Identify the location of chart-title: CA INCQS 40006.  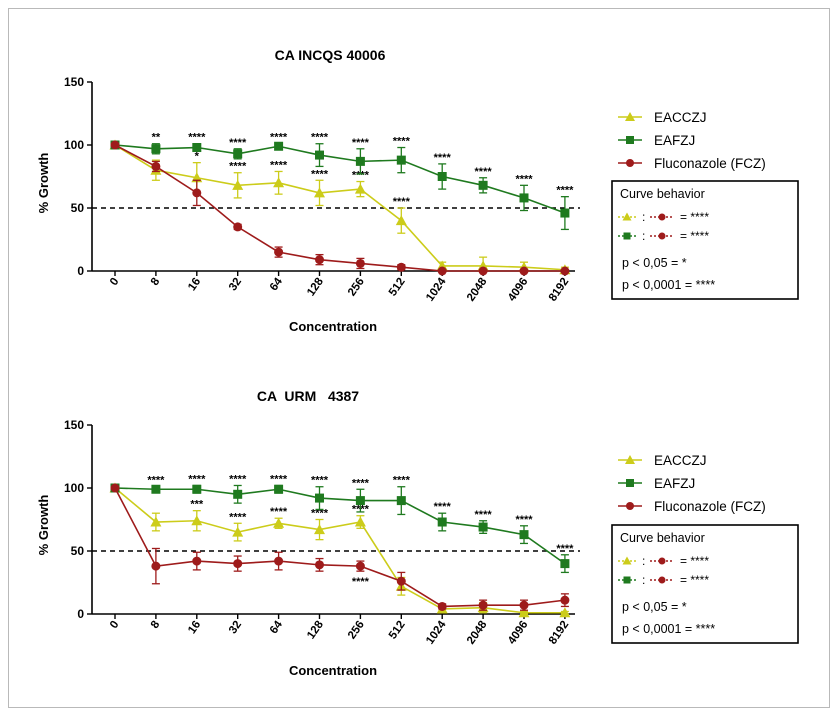
(330, 55).